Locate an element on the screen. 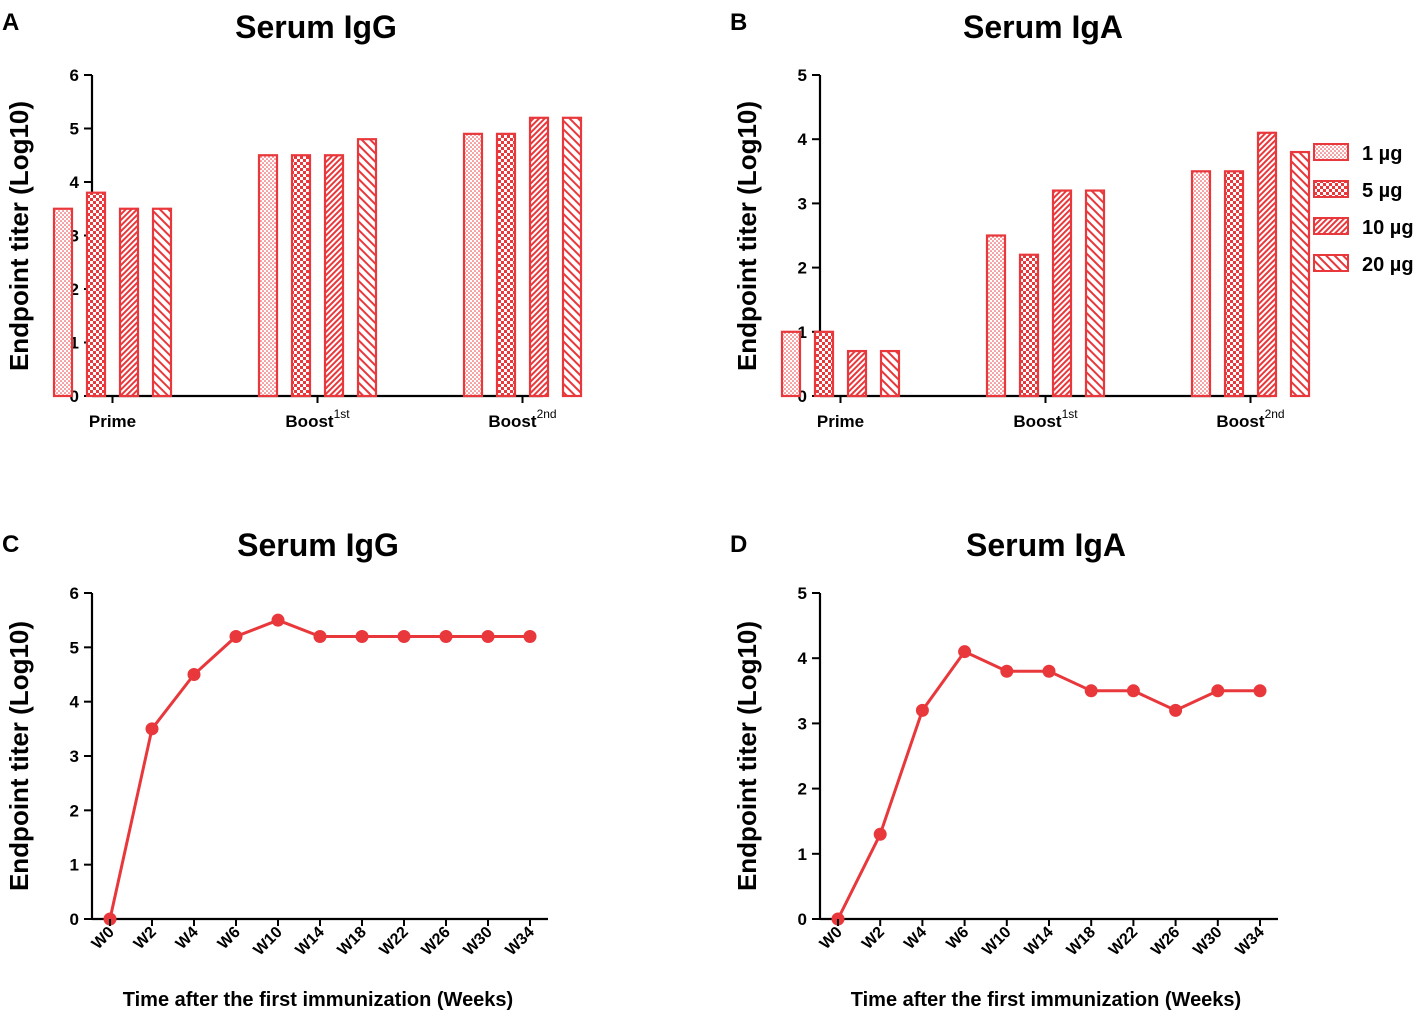  y-tick-label-c-1: 1 is located at coordinates (74, 865).